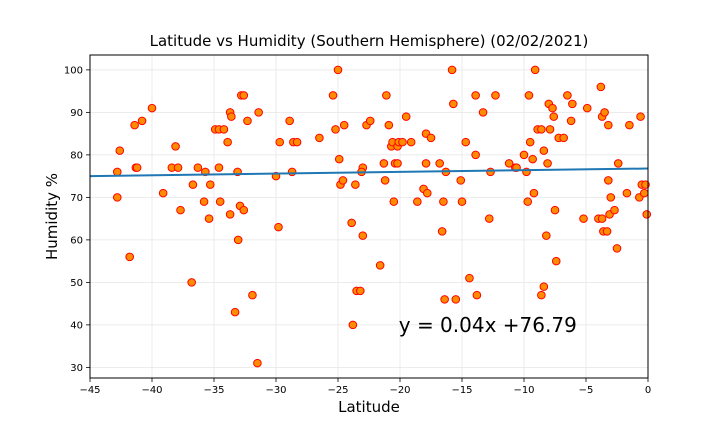  Describe the element at coordinates (76, 155) in the screenshot. I see `y-tick-label: 80` at that location.